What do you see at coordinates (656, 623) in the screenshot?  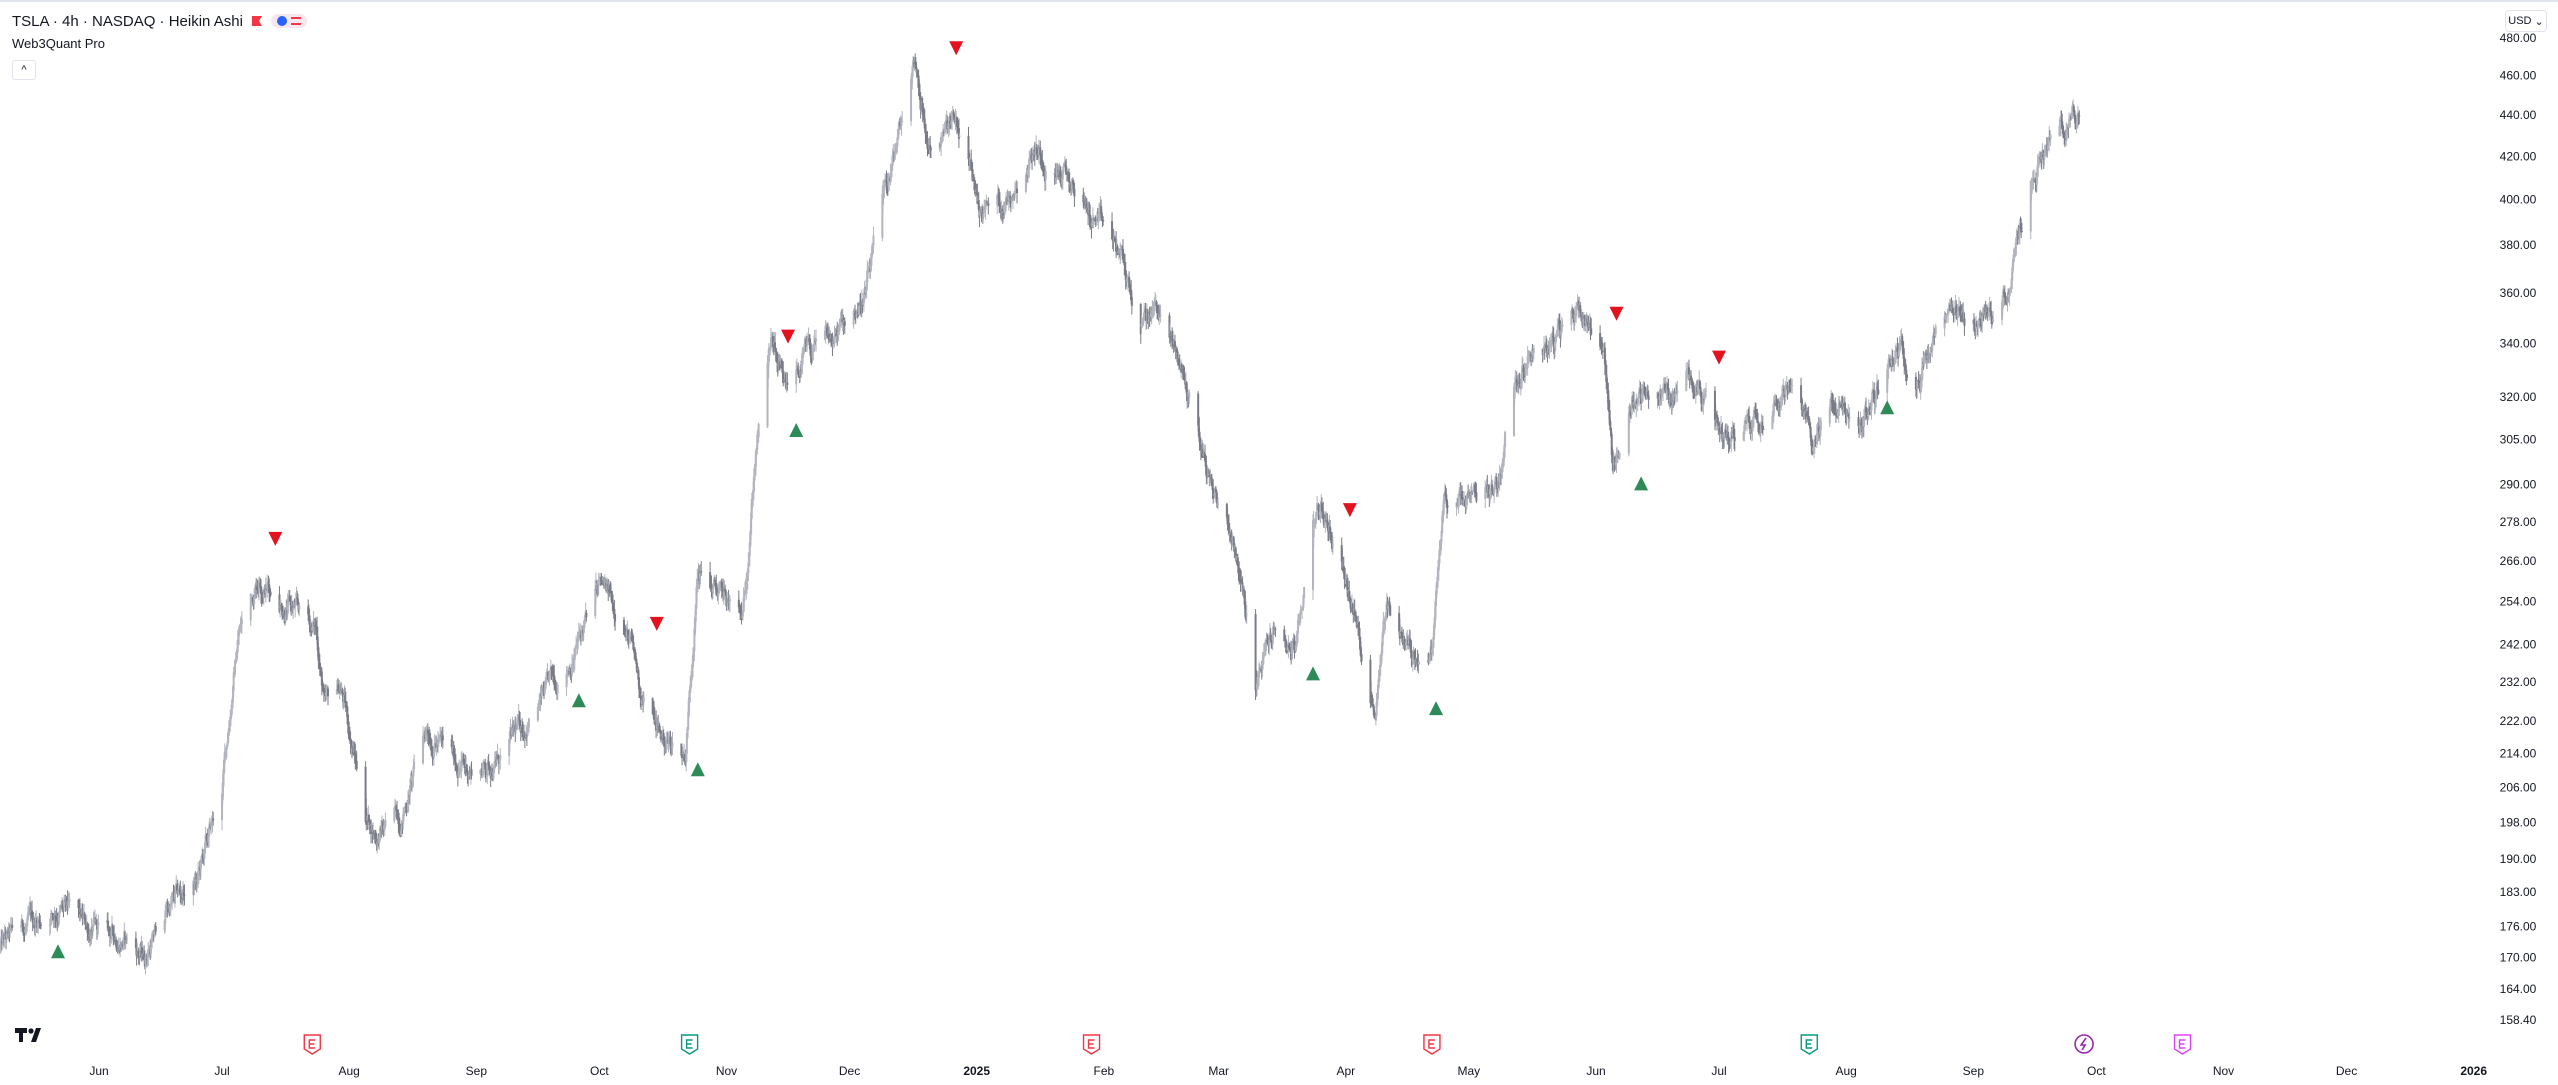 I see `sell-signal-icon` at bounding box center [656, 623].